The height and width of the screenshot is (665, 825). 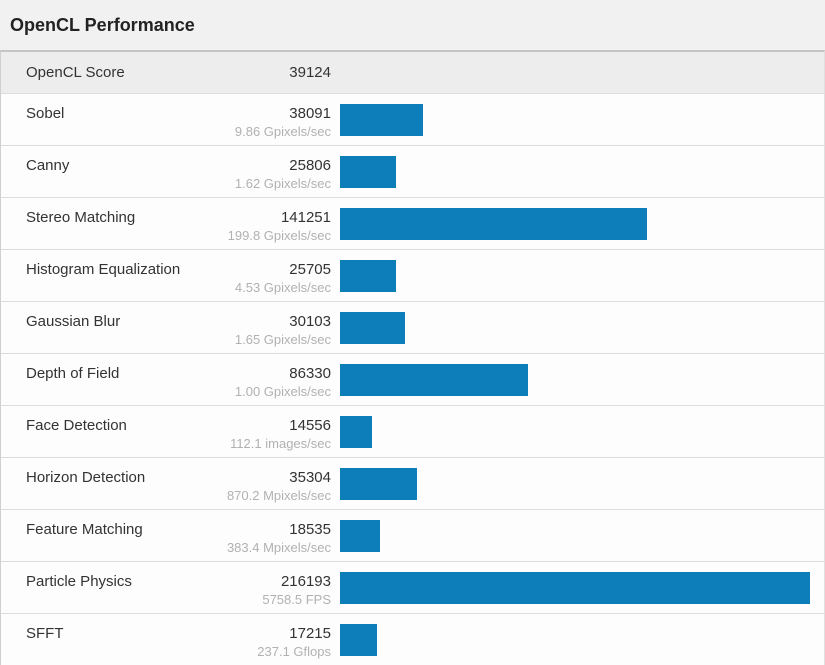 I want to click on benchmark-name: Histogram Equalization, so click(x=103, y=269).